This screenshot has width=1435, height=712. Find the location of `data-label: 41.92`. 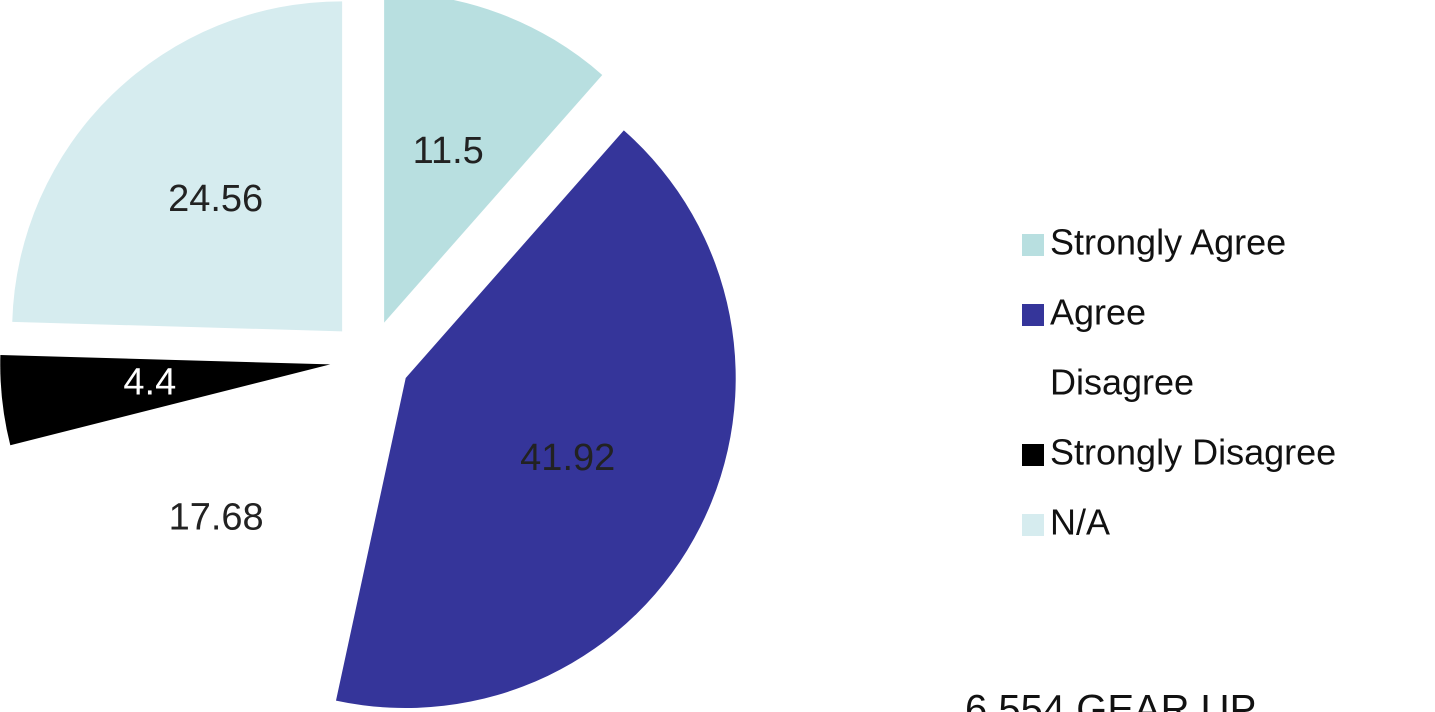

data-label: 41.92 is located at coordinates (567, 458).